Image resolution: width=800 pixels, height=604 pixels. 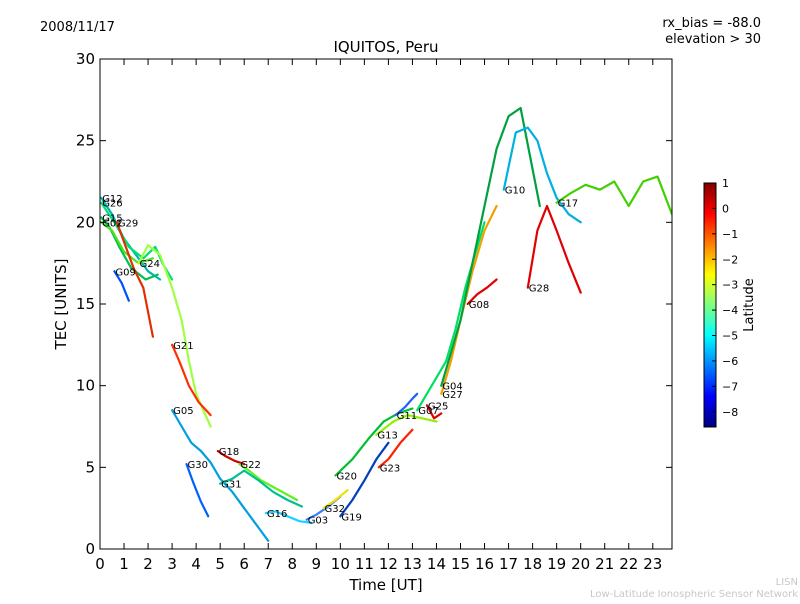 What do you see at coordinates (730, 310) in the screenshot?
I see `colorbar-tick-label-5: −4` at bounding box center [730, 310].